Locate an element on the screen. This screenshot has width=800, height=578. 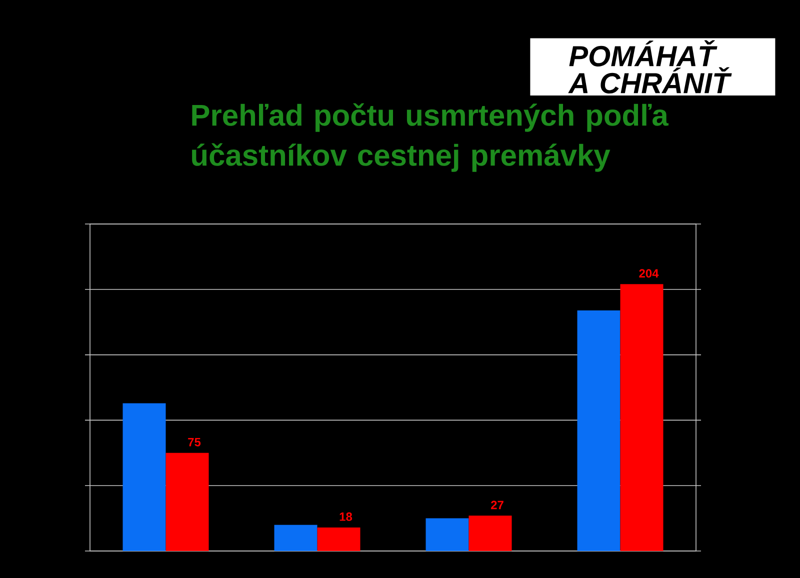
data-label: 204 is located at coordinates (649, 273).